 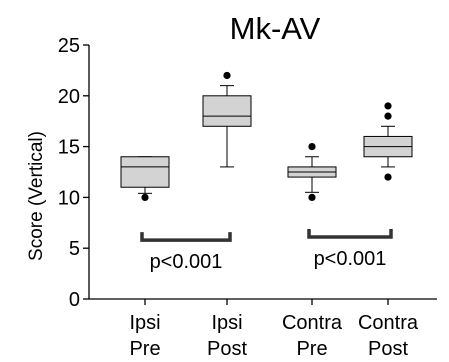 I want to click on y-tick-label: 10, so click(x=69, y=198).